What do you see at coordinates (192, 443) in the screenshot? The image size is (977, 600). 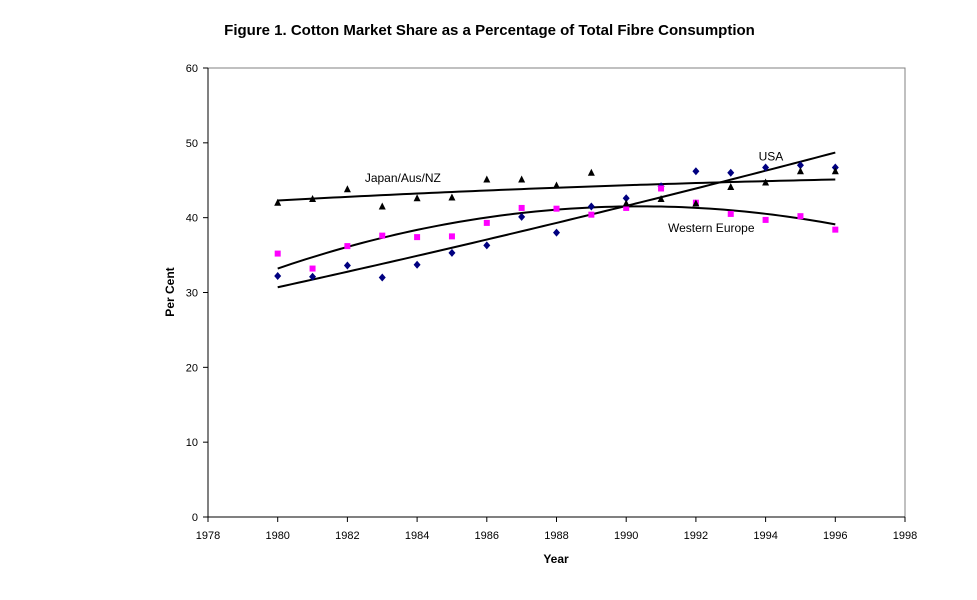 I see `y-tick-label-1: 10` at bounding box center [192, 443].